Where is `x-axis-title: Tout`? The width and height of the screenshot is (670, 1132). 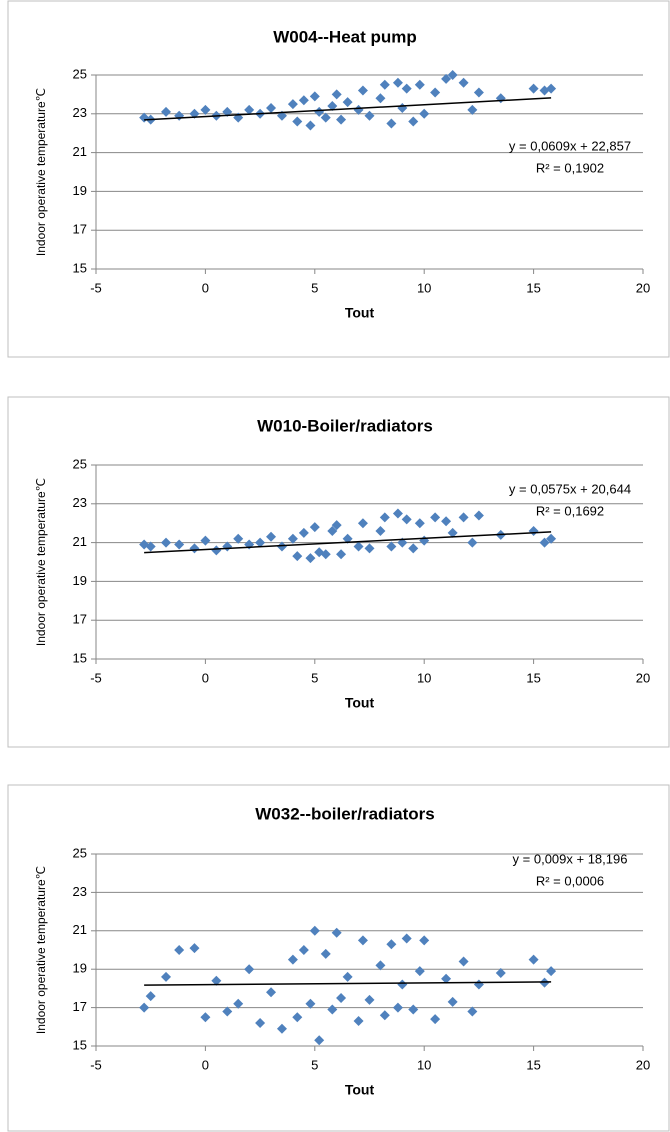 x-axis-title: Tout is located at coordinates (360, 703).